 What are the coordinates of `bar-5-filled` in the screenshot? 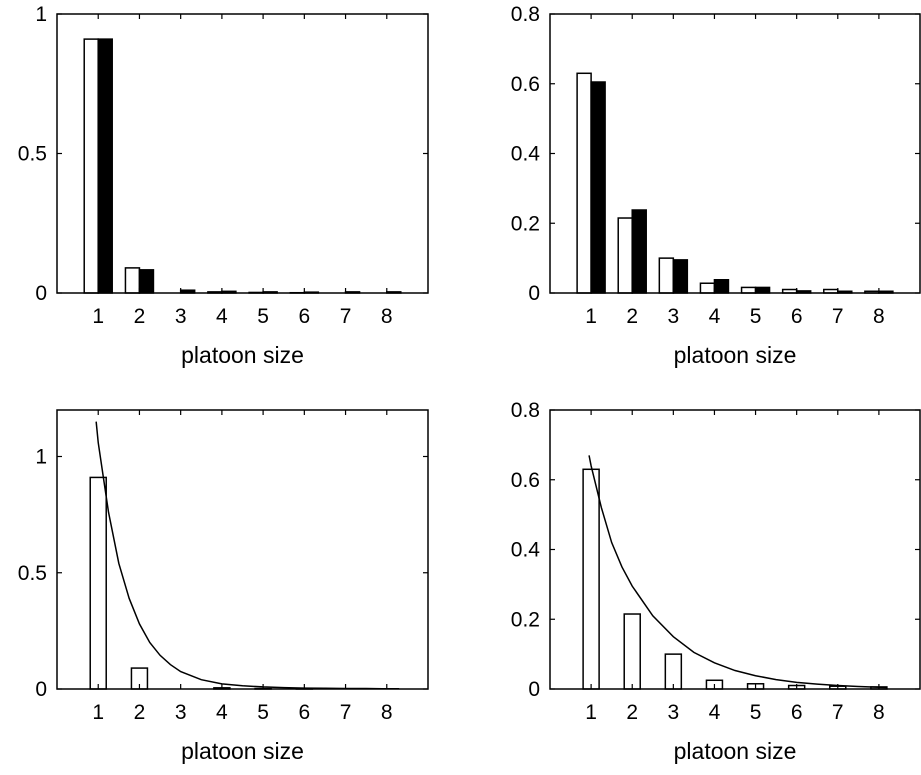 It's located at (763, 290).